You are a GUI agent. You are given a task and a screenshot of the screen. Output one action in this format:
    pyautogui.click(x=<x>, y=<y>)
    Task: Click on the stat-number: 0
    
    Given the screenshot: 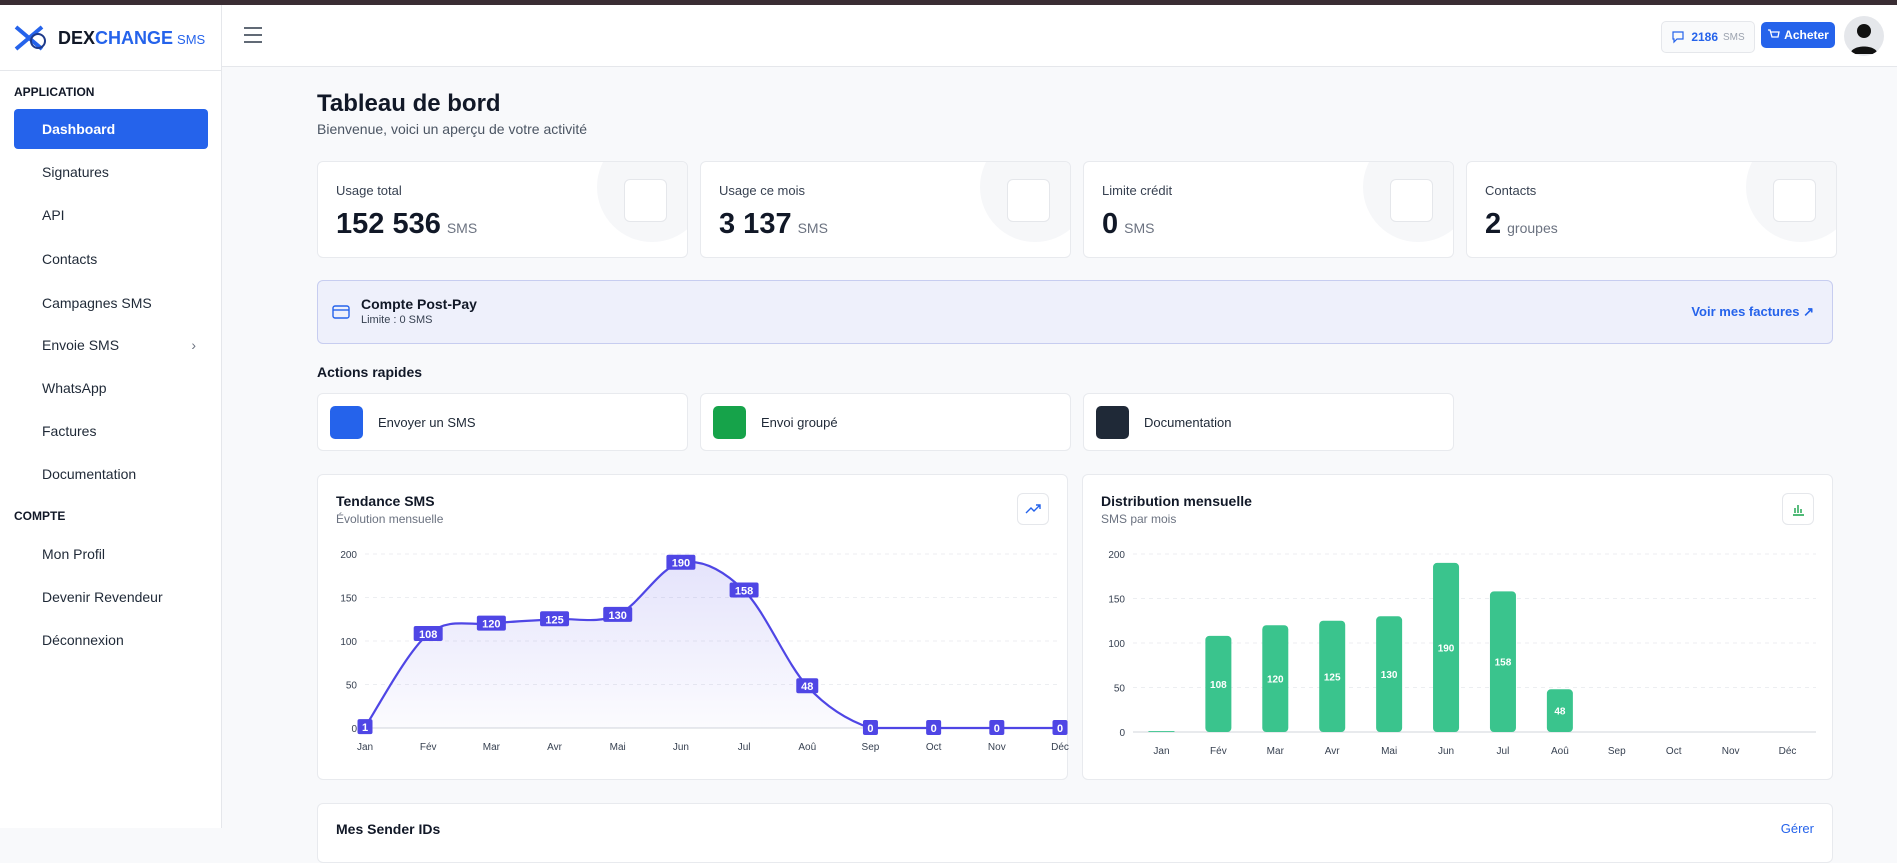 What is the action you would take?
    pyautogui.click(x=1110, y=224)
    